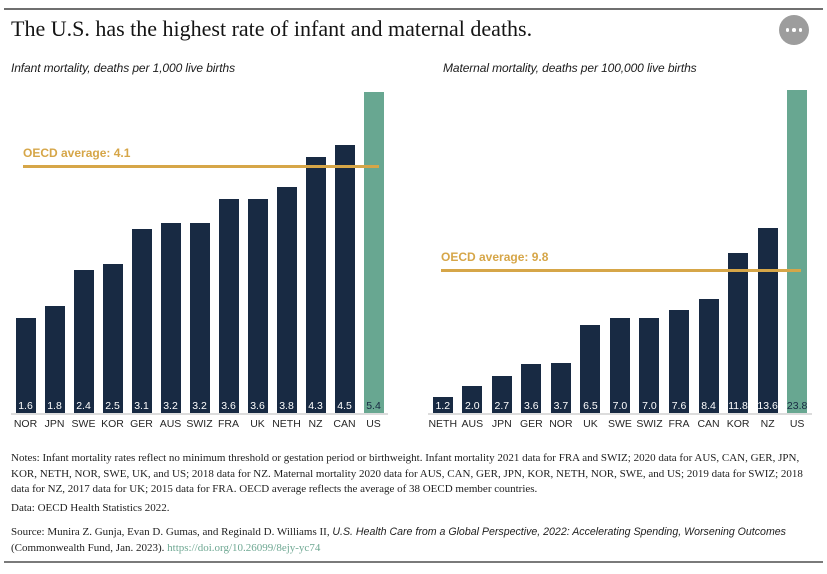 The width and height of the screenshot is (827, 574). I want to click on bar-column-can: 8.4, so click(709, 356).